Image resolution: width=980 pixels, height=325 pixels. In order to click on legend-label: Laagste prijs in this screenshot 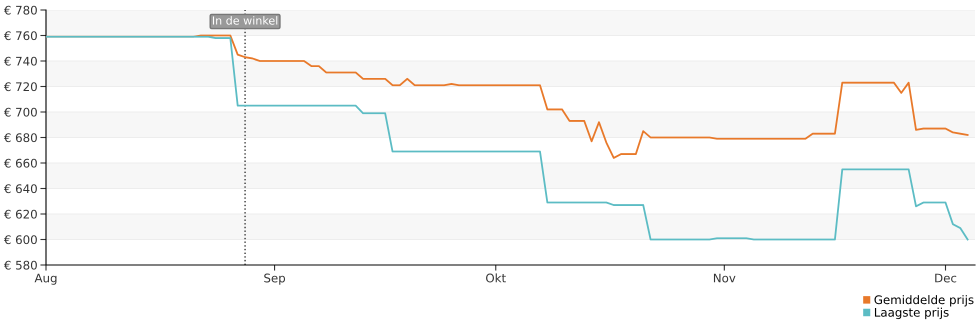, I will do `click(911, 314)`.